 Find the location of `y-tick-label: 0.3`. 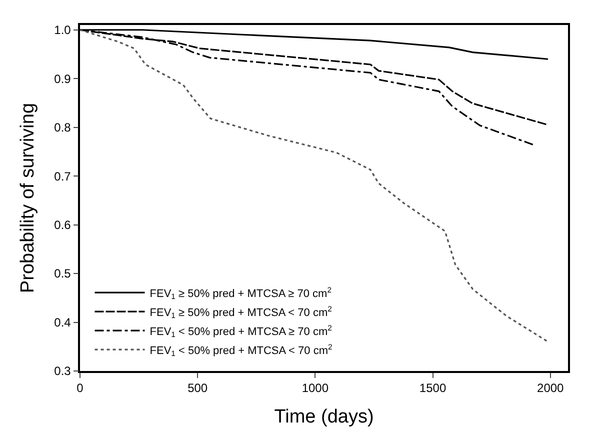

y-tick-label: 0.3 is located at coordinates (63, 371).